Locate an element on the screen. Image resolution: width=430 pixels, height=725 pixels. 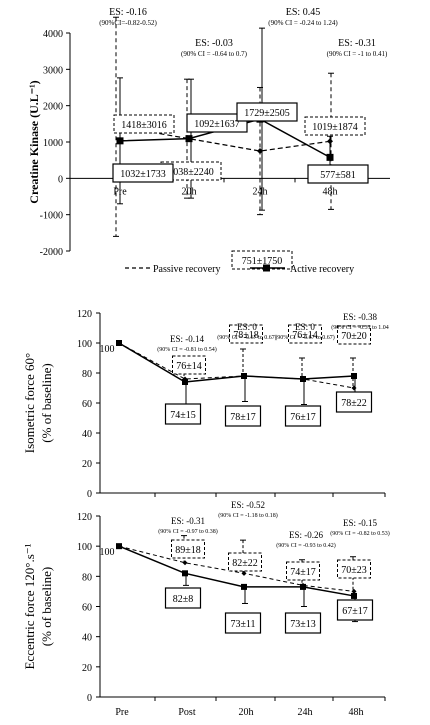
ck-effect-size-ci: (90% CI = -0.24 to 1.24) is located at coordinates (303, 23).